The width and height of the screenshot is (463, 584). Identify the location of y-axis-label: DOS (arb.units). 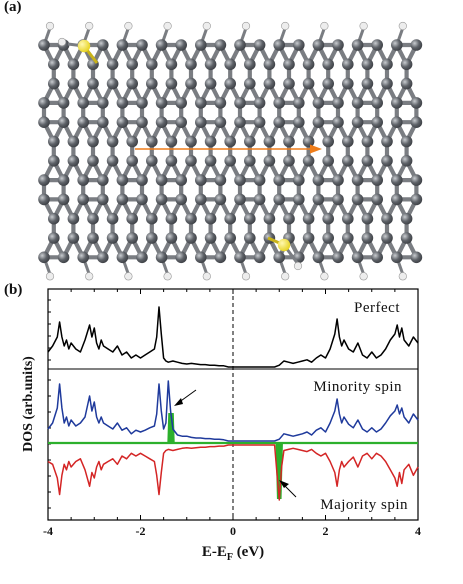
(28, 404).